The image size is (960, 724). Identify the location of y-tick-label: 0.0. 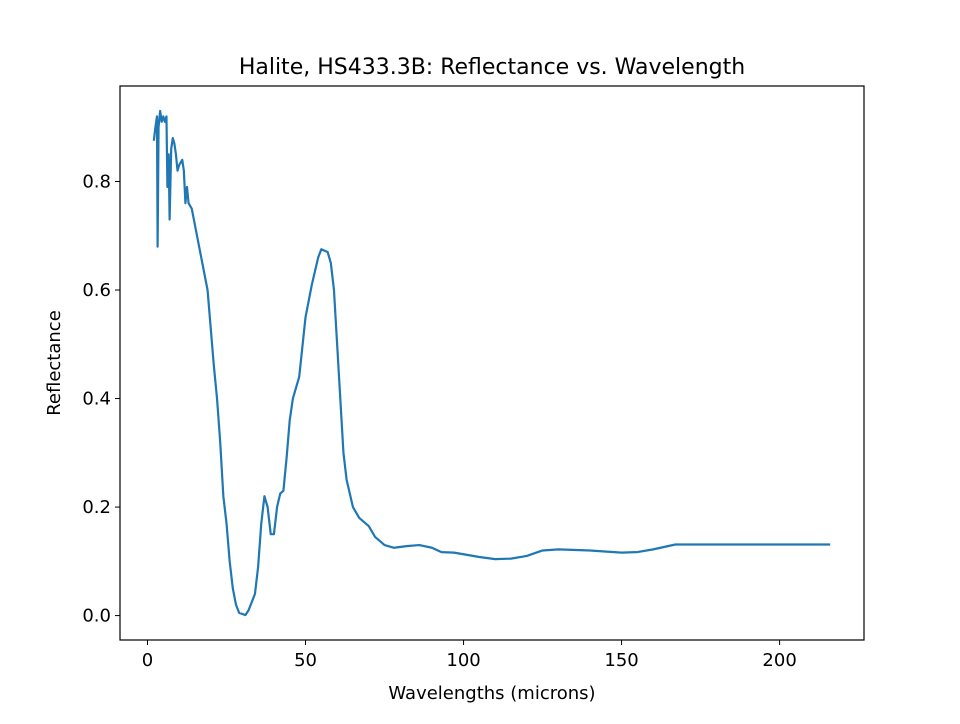
(96, 616).